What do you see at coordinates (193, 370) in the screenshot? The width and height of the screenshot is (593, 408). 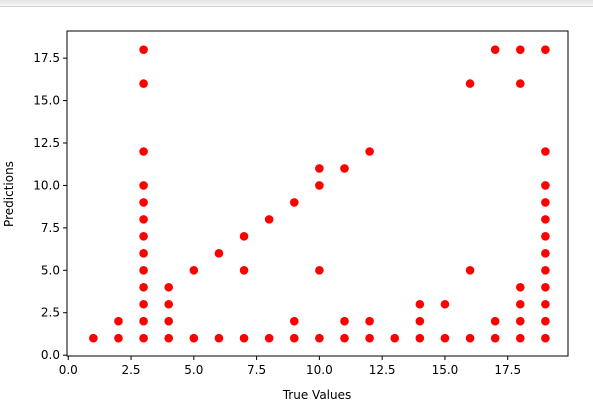 I see `x-tick-label: 5.0` at bounding box center [193, 370].